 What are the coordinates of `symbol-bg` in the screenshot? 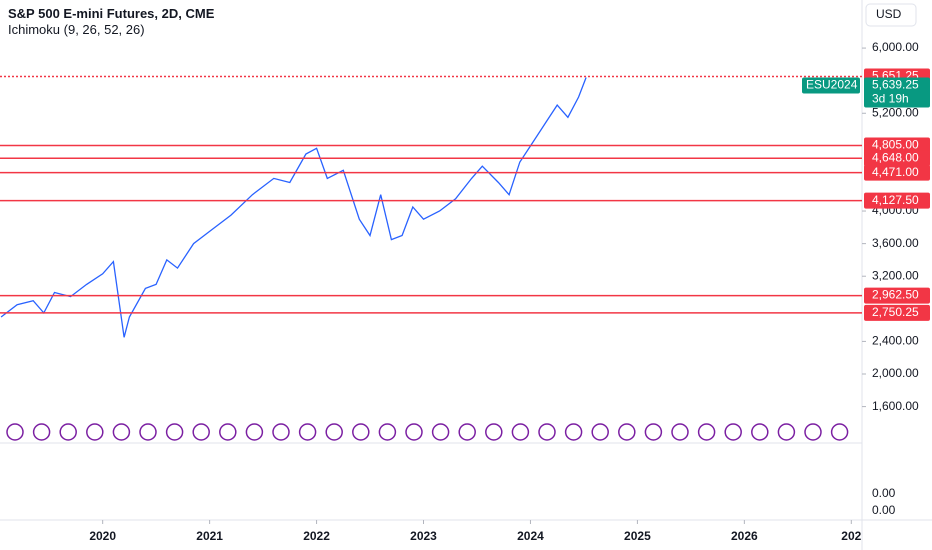 It's located at (831, 85).